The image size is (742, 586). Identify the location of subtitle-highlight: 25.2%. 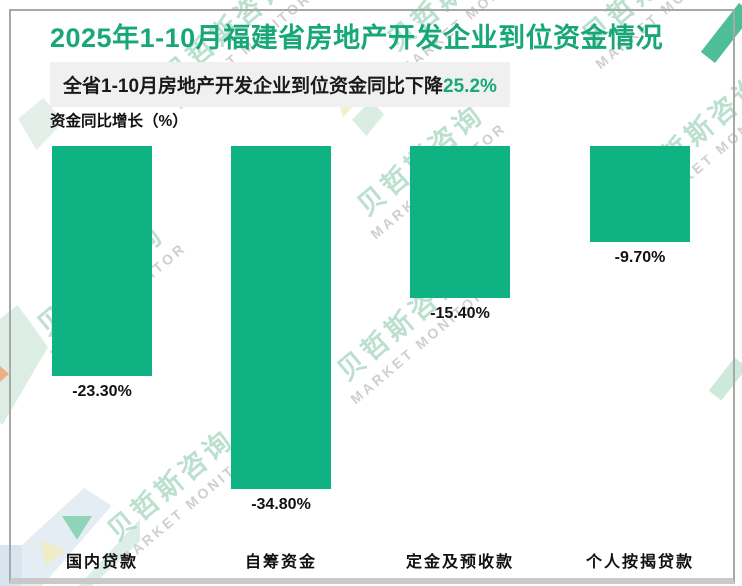
(470, 86).